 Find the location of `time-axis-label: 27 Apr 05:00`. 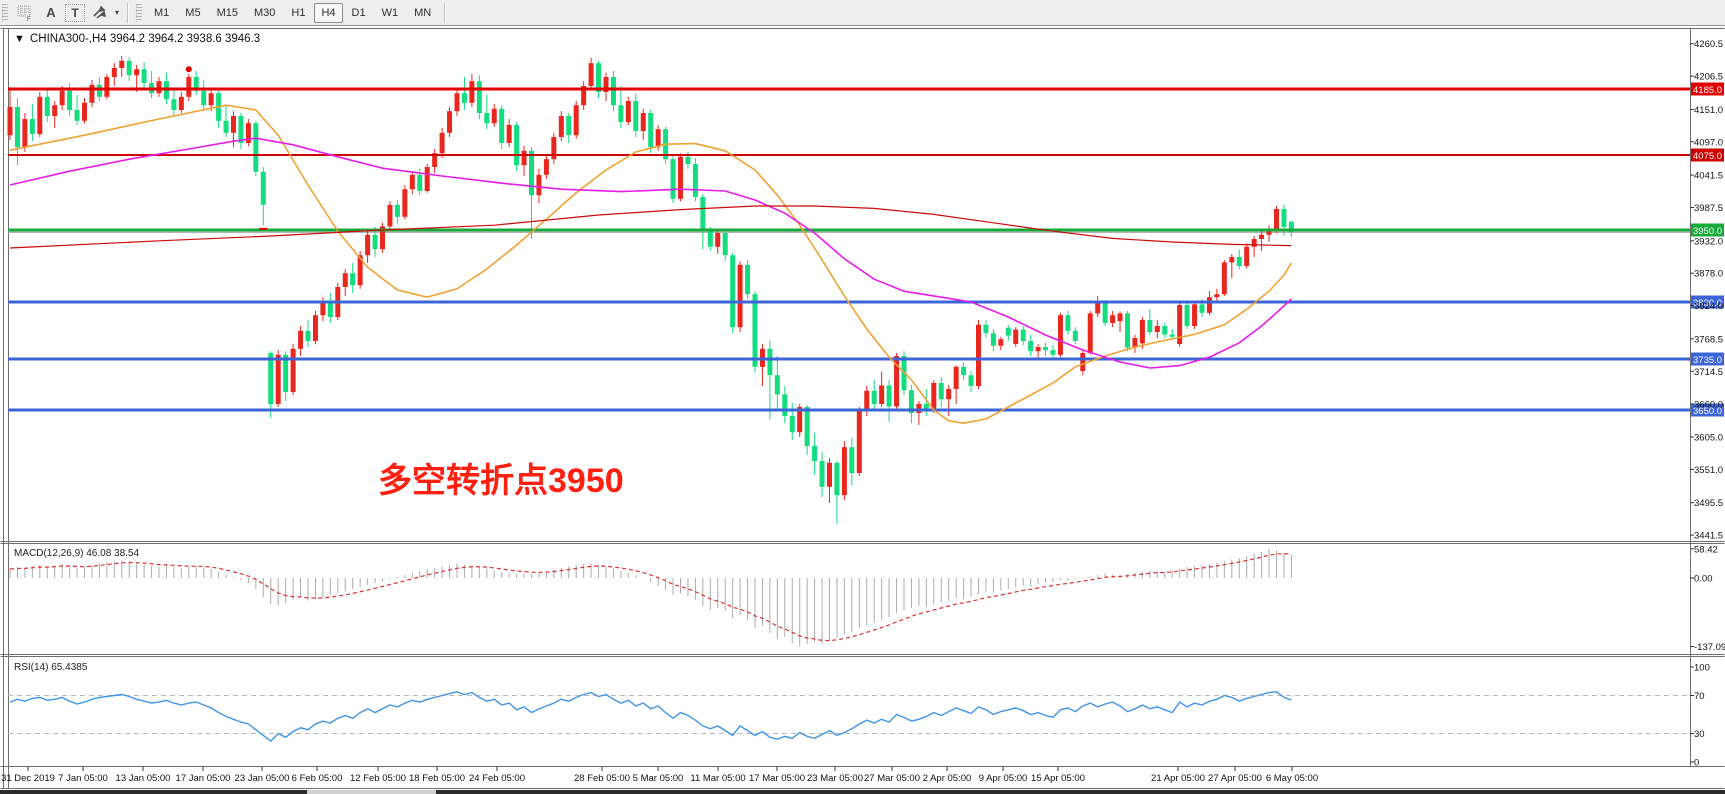

time-axis-label: 27 Apr 05:00 is located at coordinates (1235, 778).